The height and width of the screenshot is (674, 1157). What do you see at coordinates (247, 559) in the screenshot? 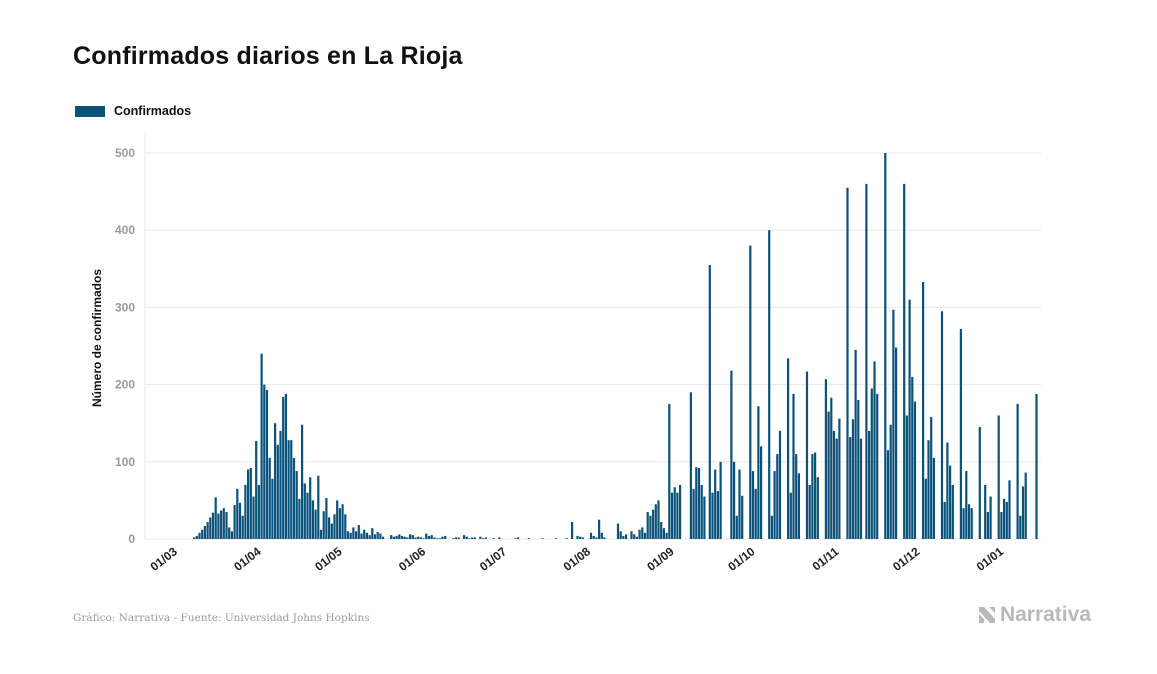
I see `x-tick-label: 01/04` at bounding box center [247, 559].